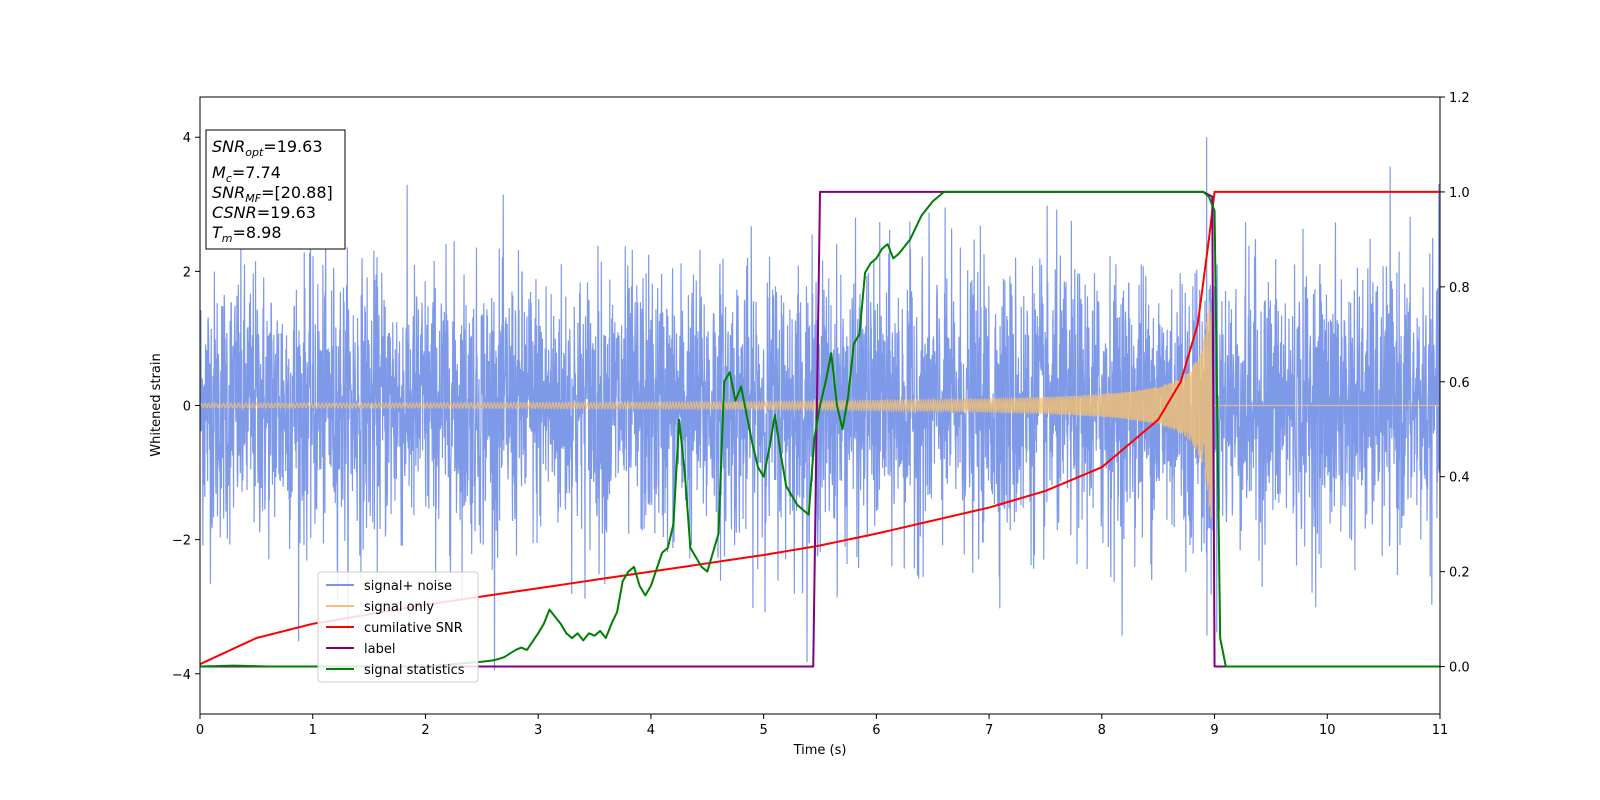 The width and height of the screenshot is (1600, 800). What do you see at coordinates (246, 174) in the screenshot?
I see `info-chirp-mass: Mc=7.74` at bounding box center [246, 174].